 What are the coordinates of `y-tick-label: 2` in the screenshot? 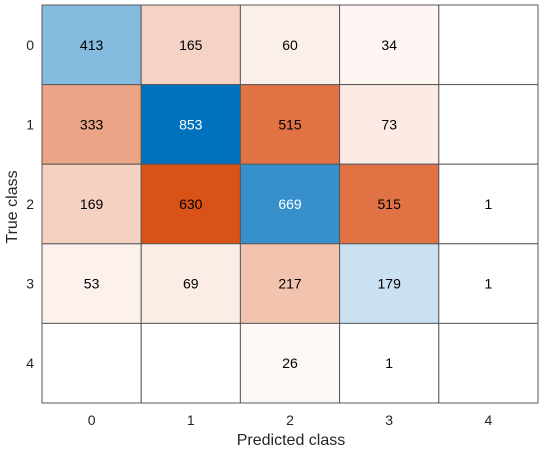 It's located at (30, 204).